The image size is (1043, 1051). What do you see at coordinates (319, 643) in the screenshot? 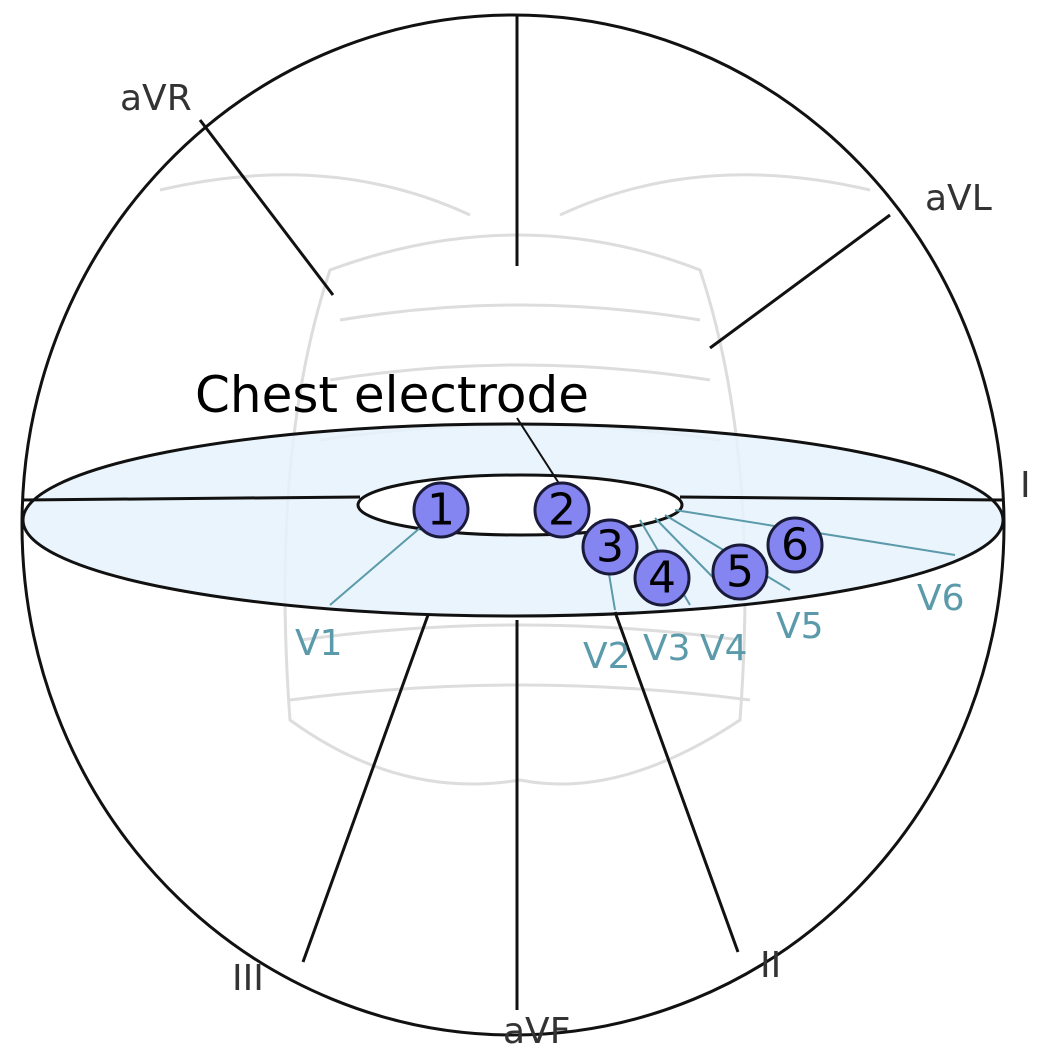
I see `chest-lead-label: V1` at bounding box center [319, 643].